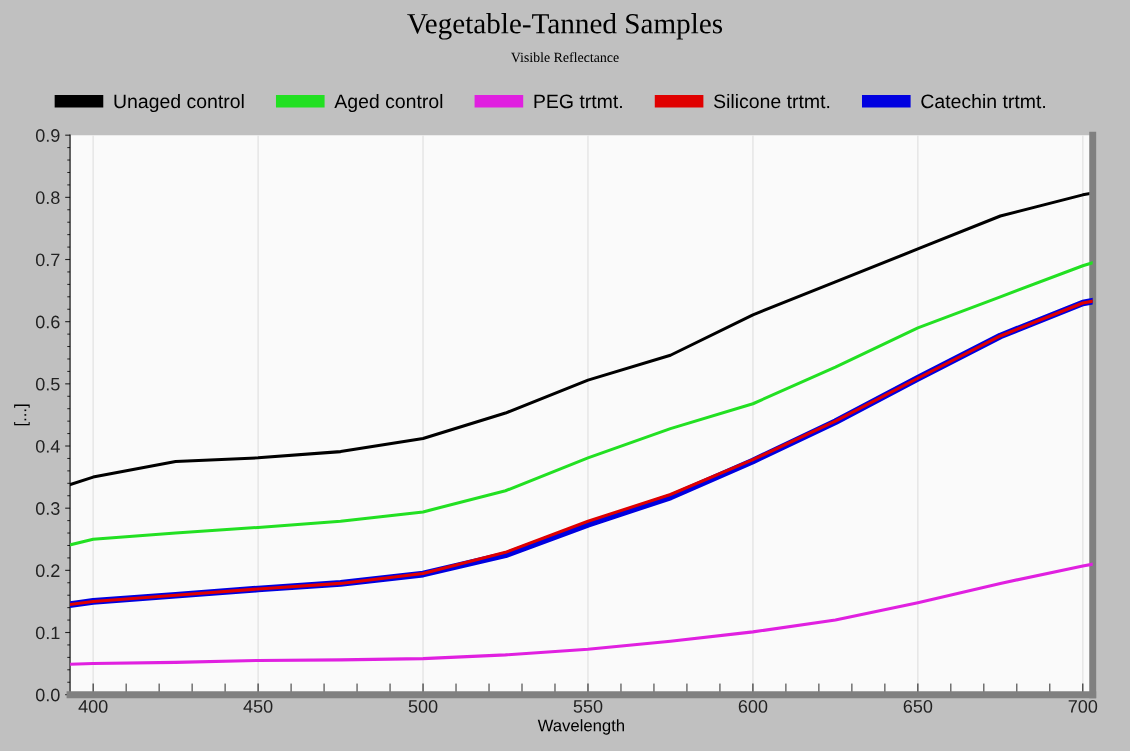 The height and width of the screenshot is (751, 1130). Describe the element at coordinates (388, 103) in the screenshot. I see `legend-label: Aged control` at that location.